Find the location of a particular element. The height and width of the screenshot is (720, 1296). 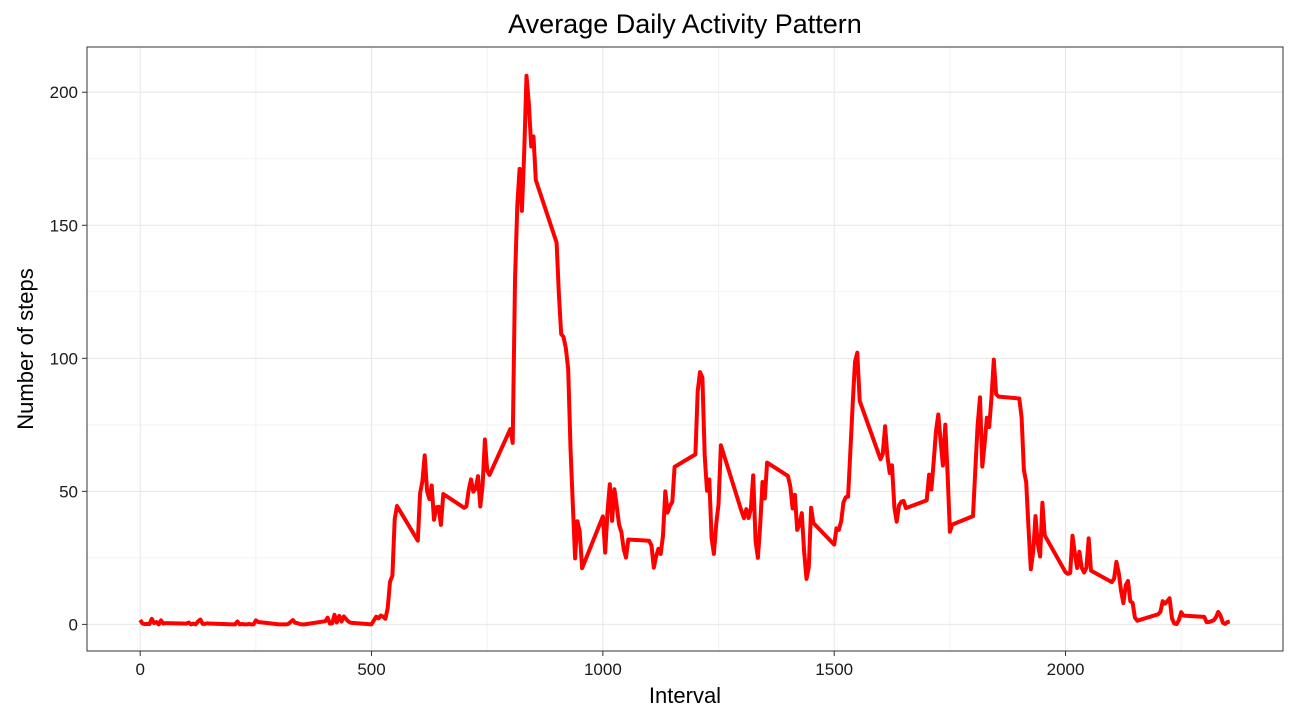

x-tick-label: 500 is located at coordinates (371, 669).